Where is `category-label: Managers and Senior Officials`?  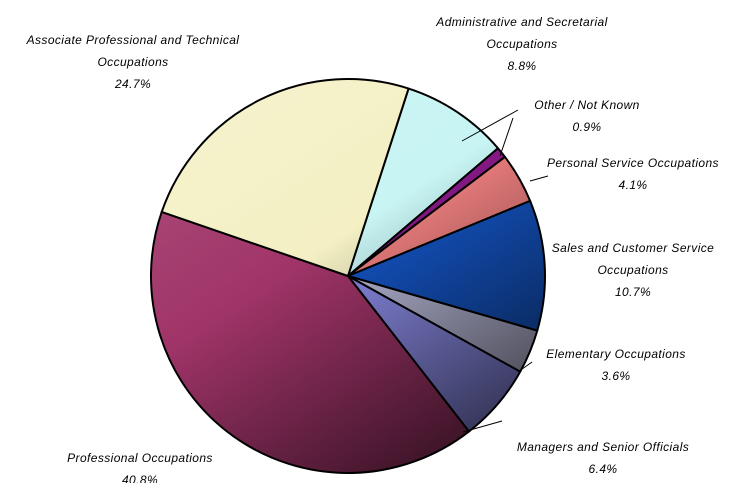
category-label: Managers and Senior Officials is located at coordinates (603, 447).